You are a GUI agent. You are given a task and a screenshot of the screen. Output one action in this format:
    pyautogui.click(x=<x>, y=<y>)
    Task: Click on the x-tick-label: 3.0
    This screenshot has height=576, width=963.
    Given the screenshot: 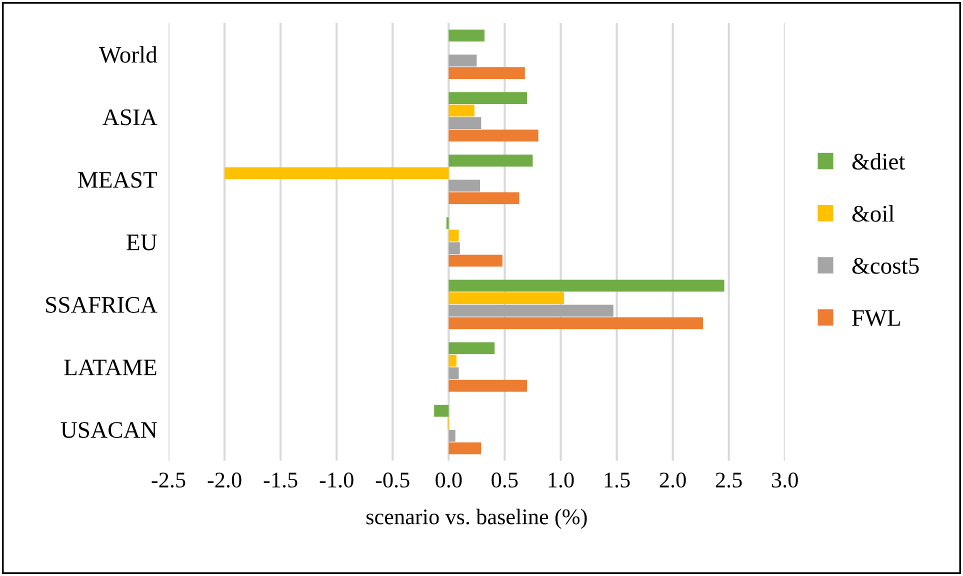 What is the action you would take?
    pyautogui.click(x=785, y=480)
    